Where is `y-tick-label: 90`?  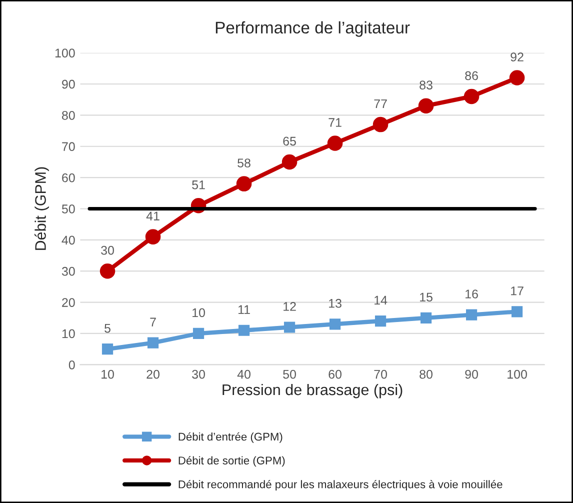 y-tick-label: 90 is located at coordinates (68, 84).